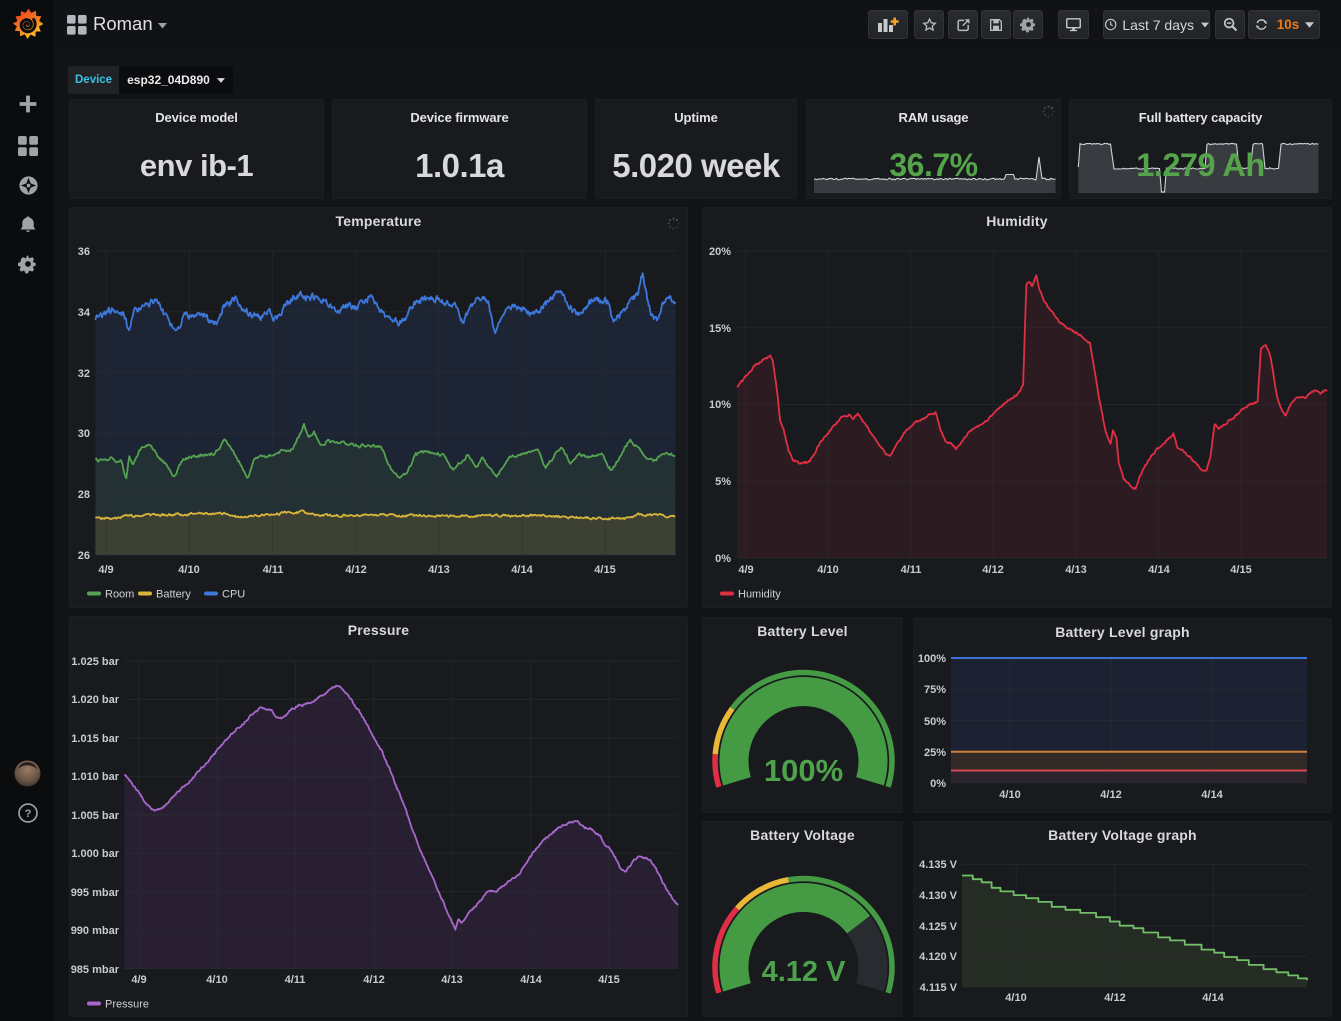  I want to click on svg-text: 15%, so click(720, 329).